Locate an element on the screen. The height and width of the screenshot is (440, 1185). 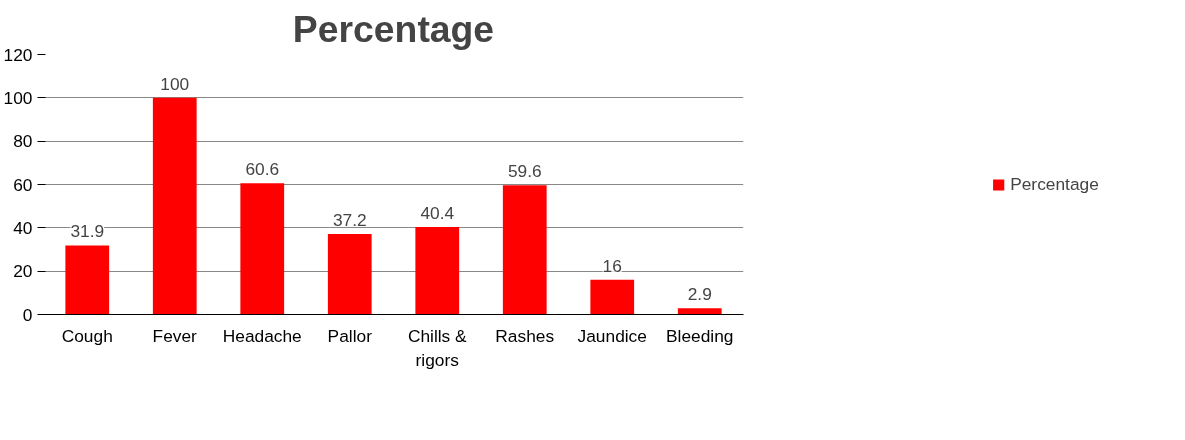
data-label: 60.6 is located at coordinates (262, 169).